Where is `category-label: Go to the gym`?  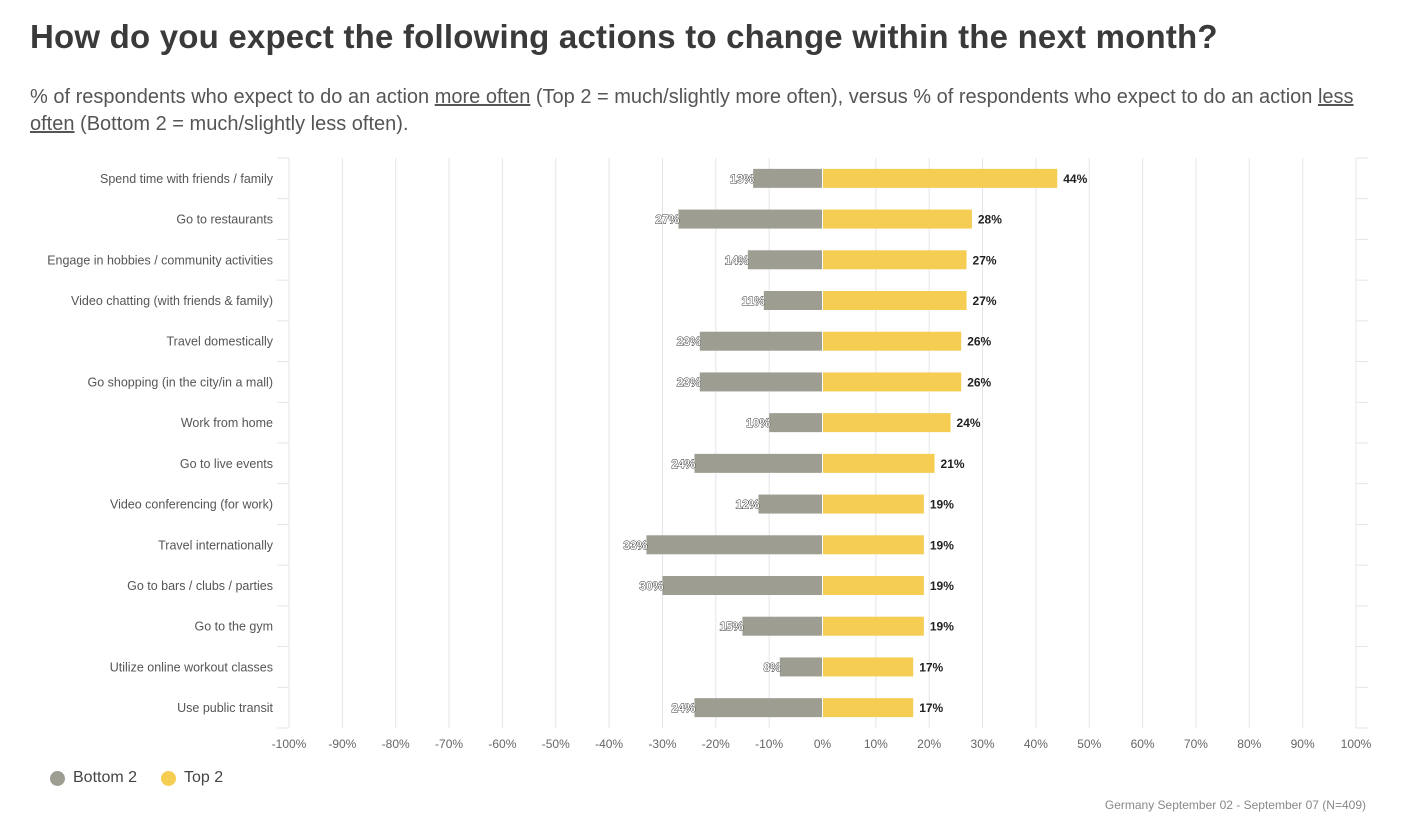
category-label: Go to the gym is located at coordinates (233, 627).